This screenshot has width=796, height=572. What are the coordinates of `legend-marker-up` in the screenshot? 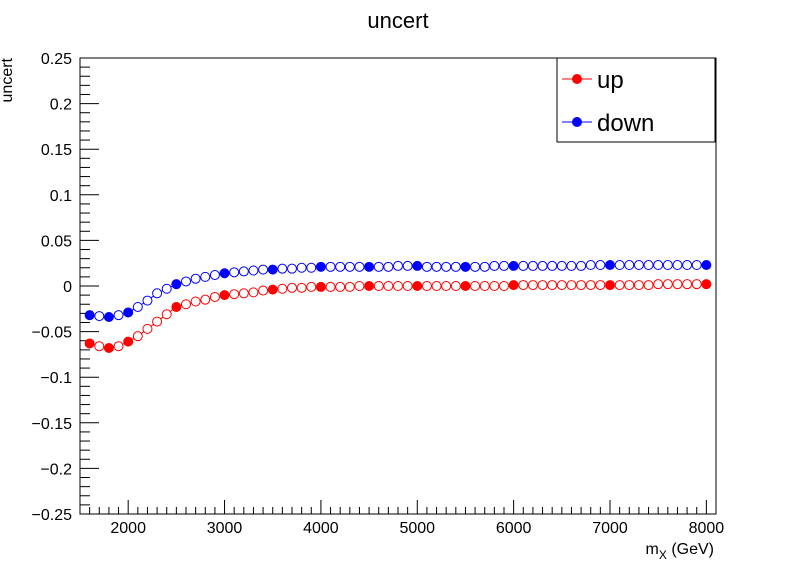 It's located at (577, 79).